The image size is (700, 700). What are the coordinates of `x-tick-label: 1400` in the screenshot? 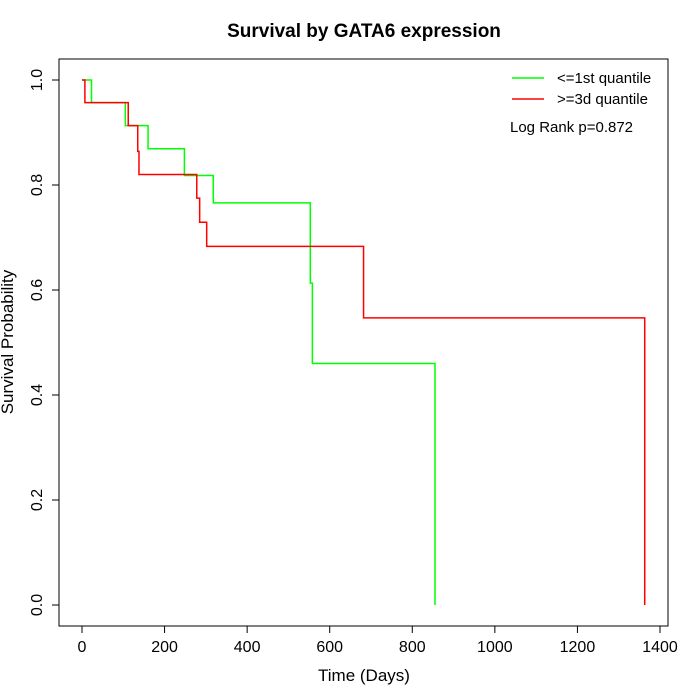 It's located at (660, 647).